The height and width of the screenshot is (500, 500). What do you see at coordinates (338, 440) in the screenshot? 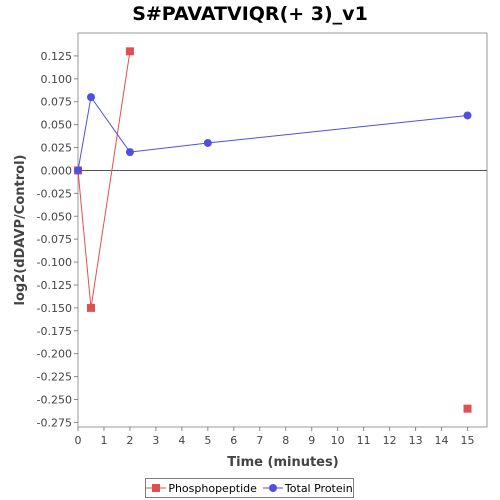
I see `x-tick-label: 10` at bounding box center [338, 440].